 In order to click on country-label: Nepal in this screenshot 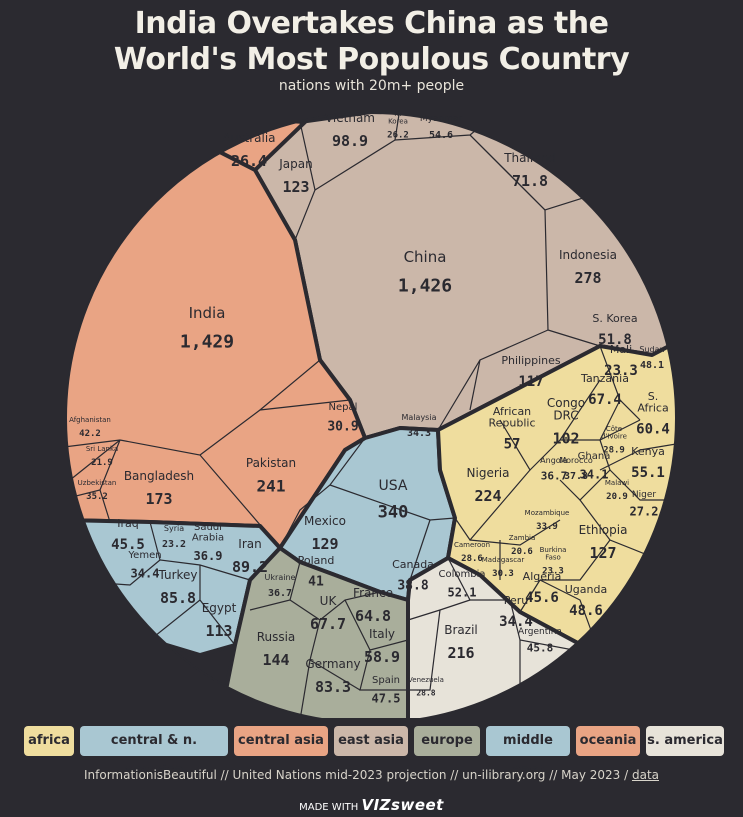, I will do `click(343, 407)`.